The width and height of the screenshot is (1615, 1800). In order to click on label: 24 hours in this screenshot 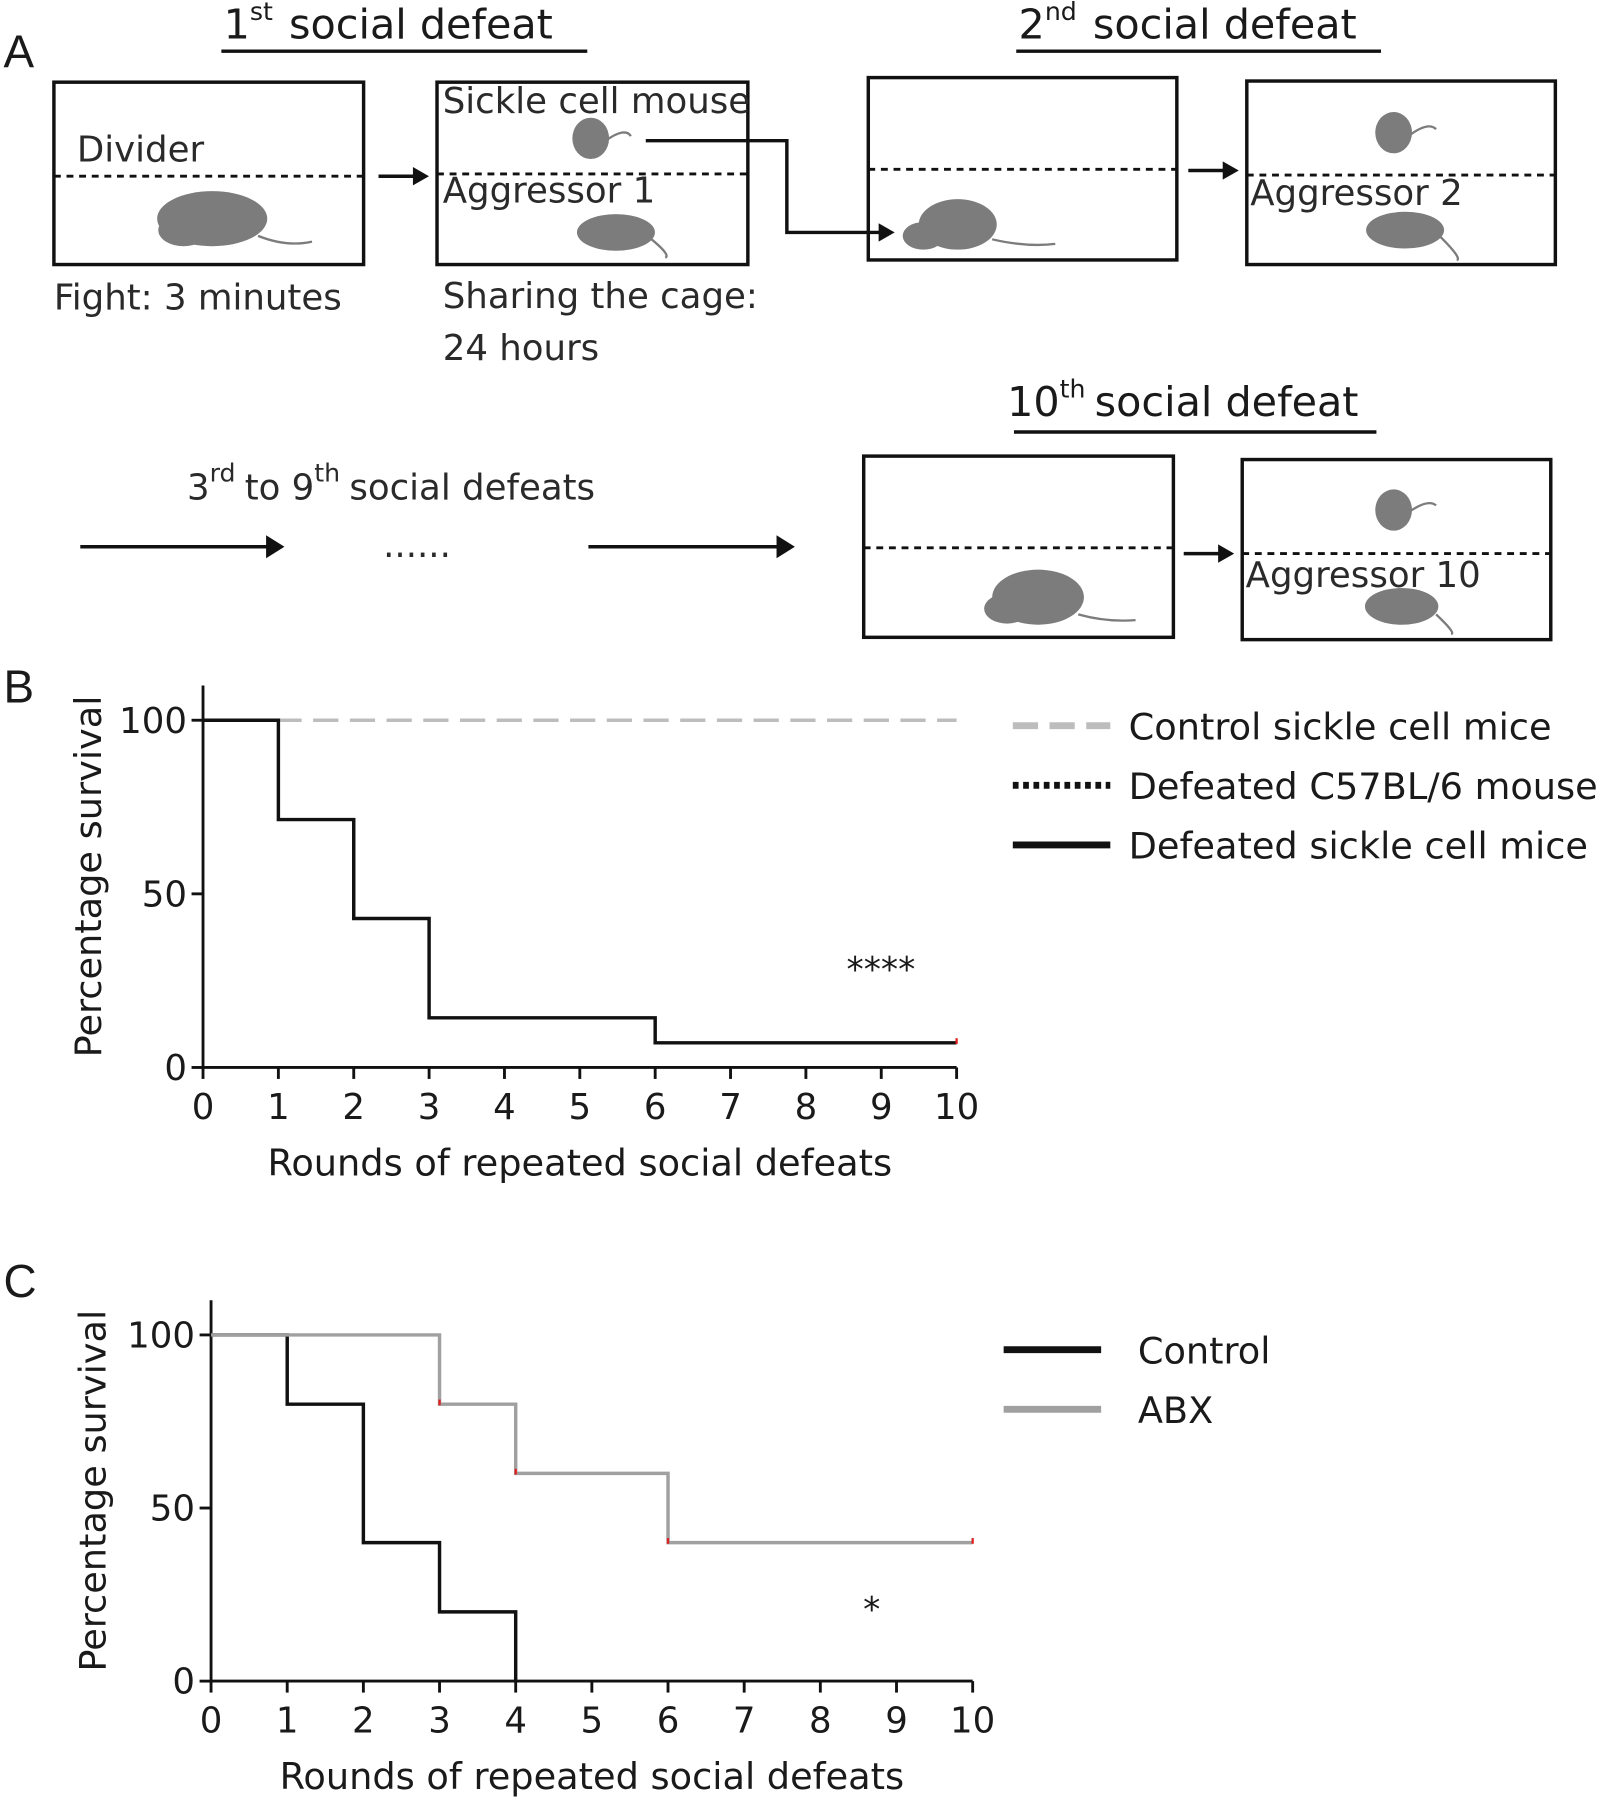, I will do `click(521, 348)`.